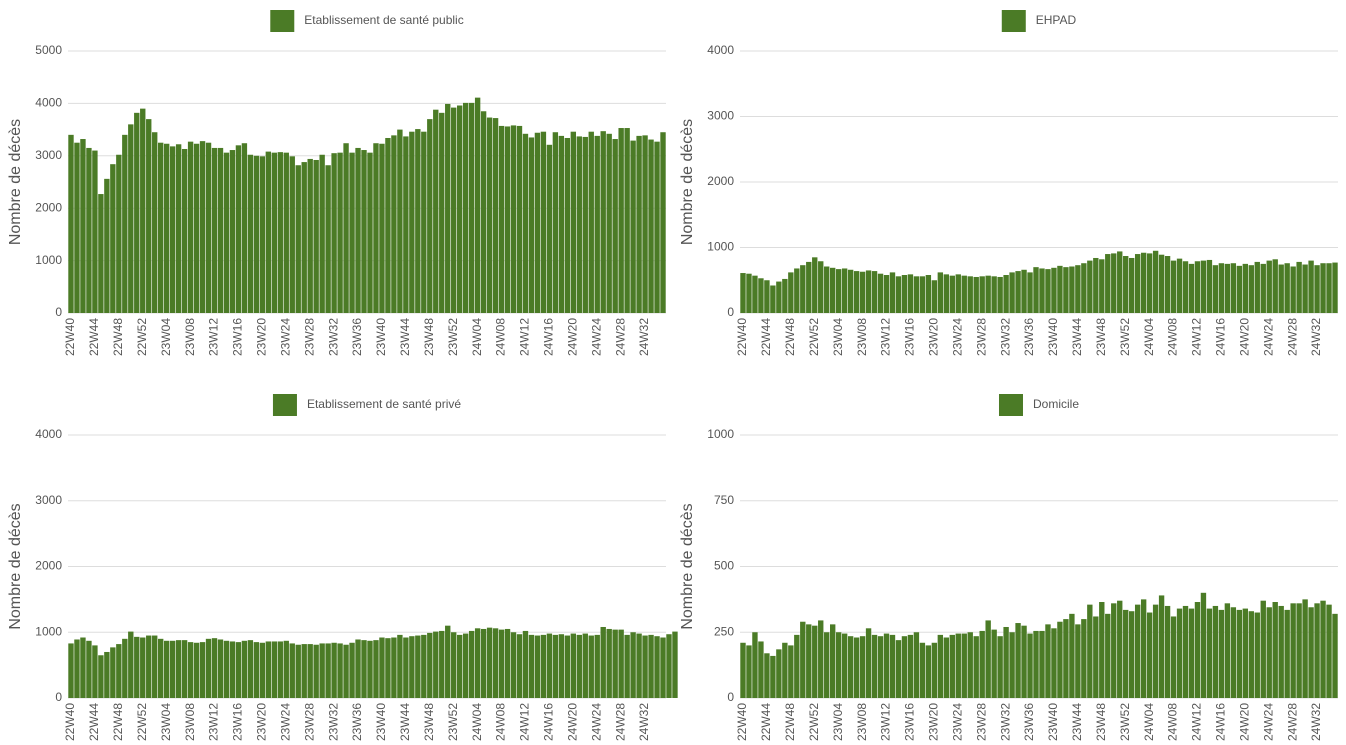 This screenshot has height=745, width=1346. I want to click on x-tick-label: 24W20, so click(572, 337).